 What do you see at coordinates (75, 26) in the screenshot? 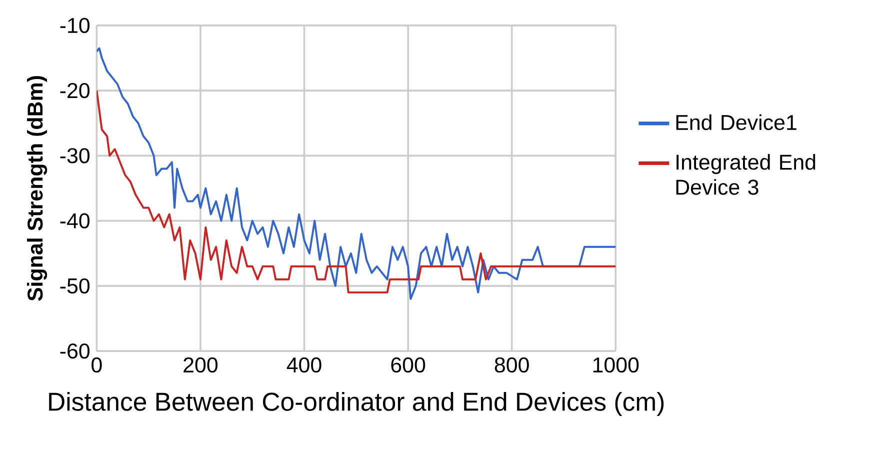
I see `y-tick-label: -10` at bounding box center [75, 26].